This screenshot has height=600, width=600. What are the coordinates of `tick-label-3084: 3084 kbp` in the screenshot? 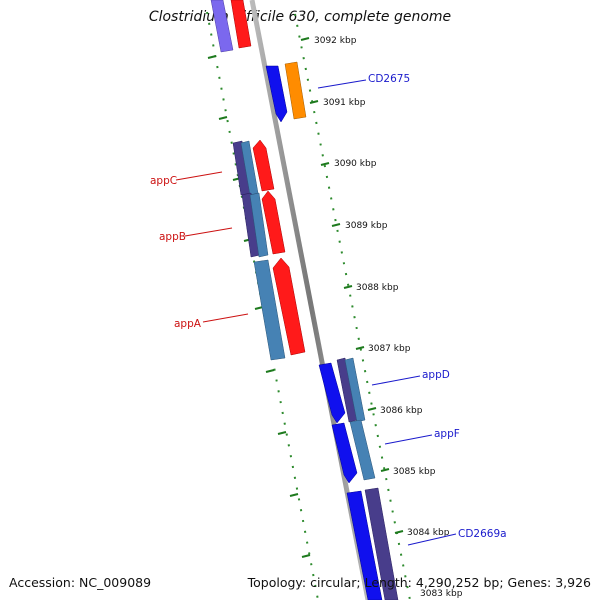 It's located at (428, 533).